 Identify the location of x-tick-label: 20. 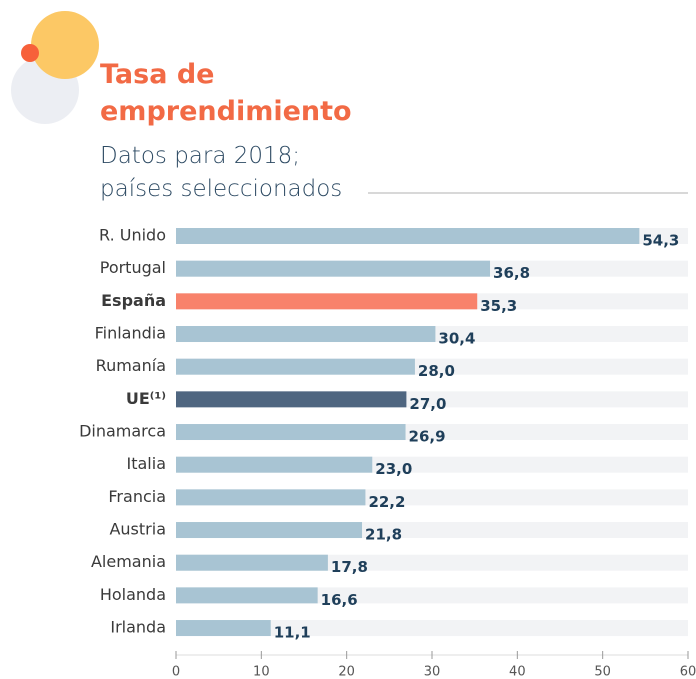
(346, 672).